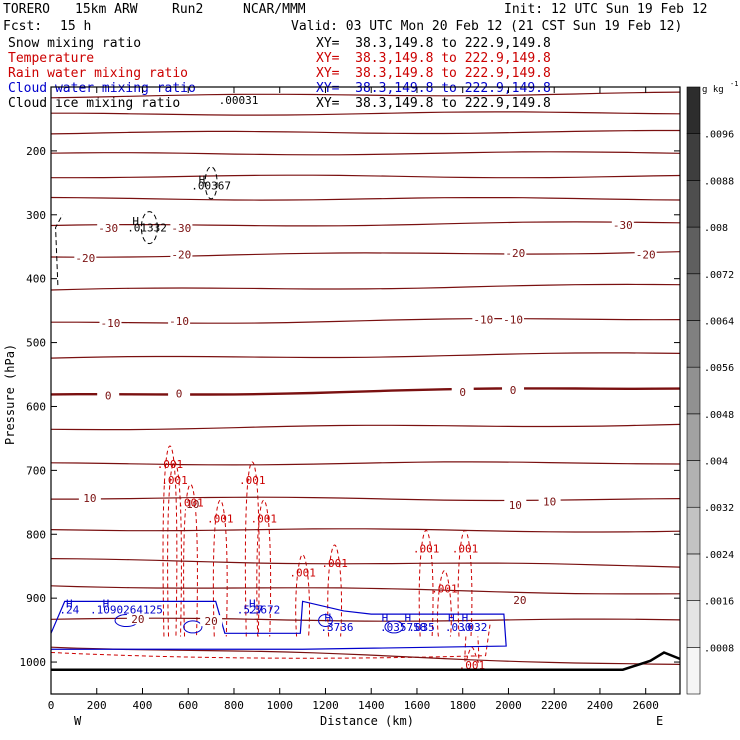 This screenshot has width=740, height=740. What do you see at coordinates (336, 627) in the screenshot?
I see `cloud-water-label: .3736` at bounding box center [336, 627].